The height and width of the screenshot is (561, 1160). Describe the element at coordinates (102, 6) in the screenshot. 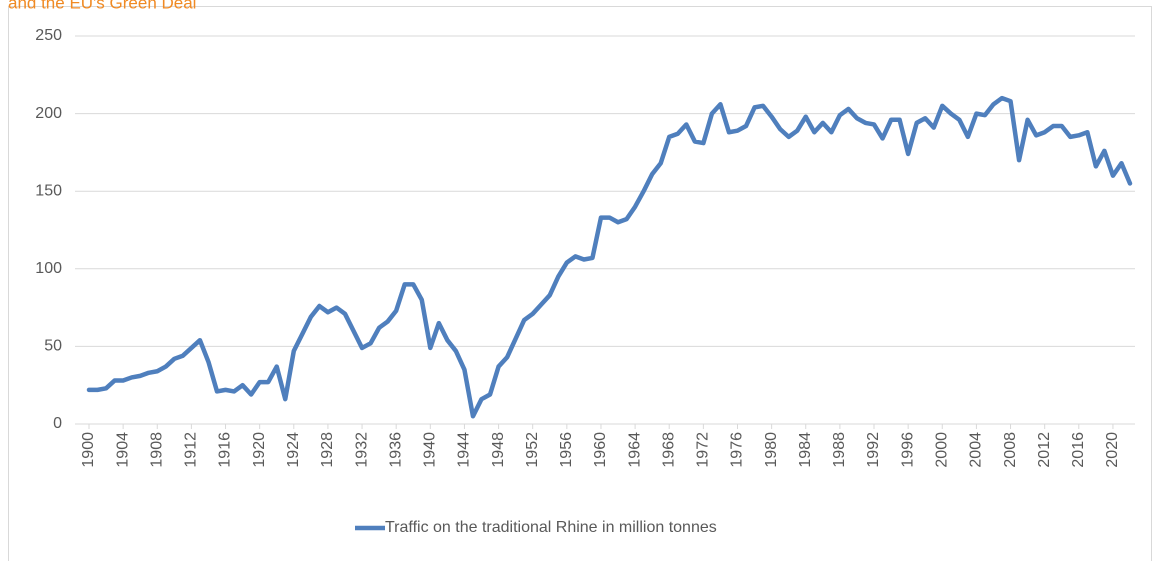

I see `chart-title: and the EU's Green Deal` at that location.